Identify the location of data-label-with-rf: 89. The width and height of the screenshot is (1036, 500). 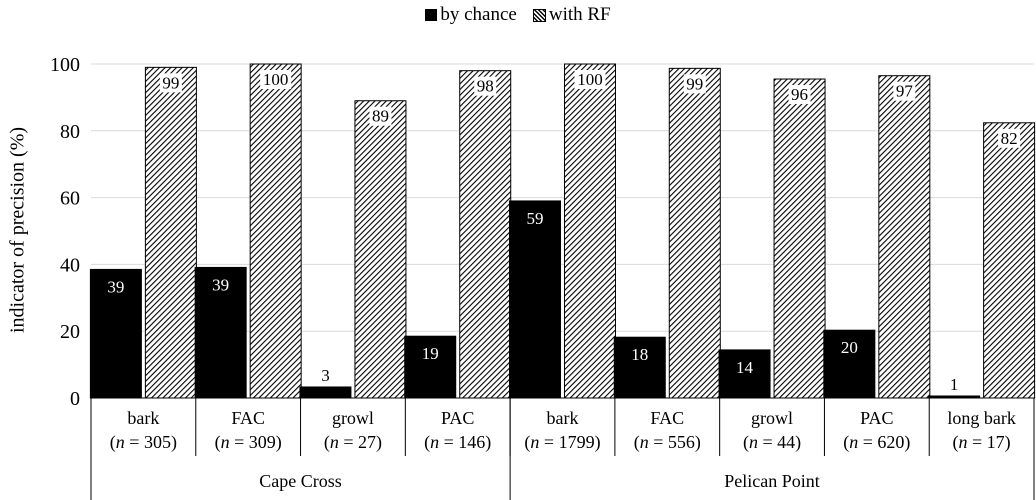
(380, 116).